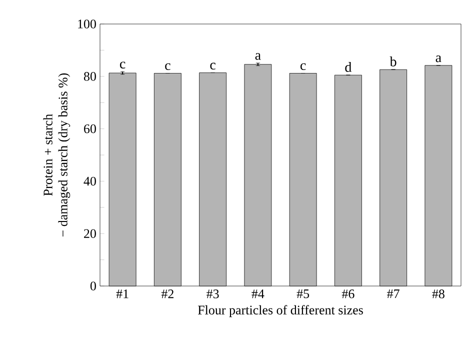 The image size is (474, 351). Describe the element at coordinates (90, 233) in the screenshot. I see `y-tick-label: 20` at that location.